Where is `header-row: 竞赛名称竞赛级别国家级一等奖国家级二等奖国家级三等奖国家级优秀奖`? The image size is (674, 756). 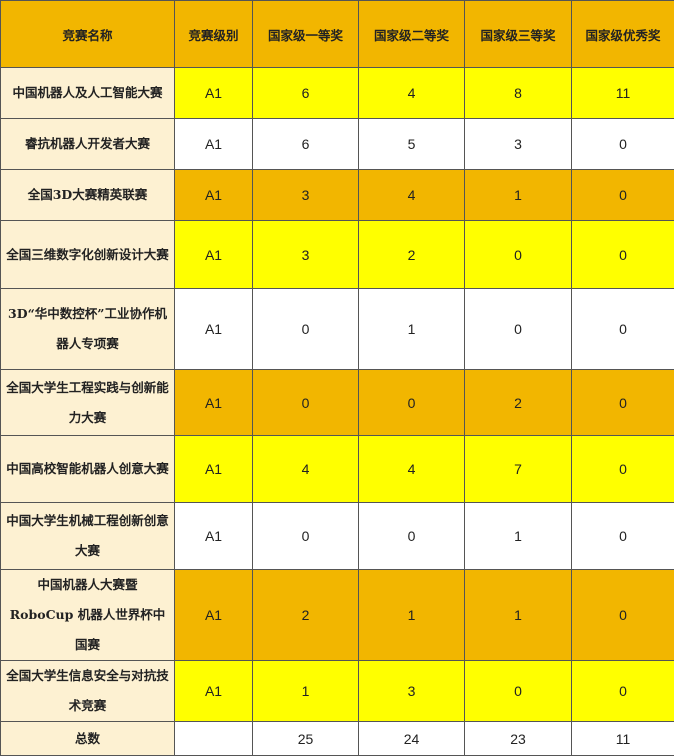
header-row: 竞赛名称竞赛级别国家级一等奖国家级二等奖国家级三等奖国家级优秀奖 is located at coordinates (337, 34).